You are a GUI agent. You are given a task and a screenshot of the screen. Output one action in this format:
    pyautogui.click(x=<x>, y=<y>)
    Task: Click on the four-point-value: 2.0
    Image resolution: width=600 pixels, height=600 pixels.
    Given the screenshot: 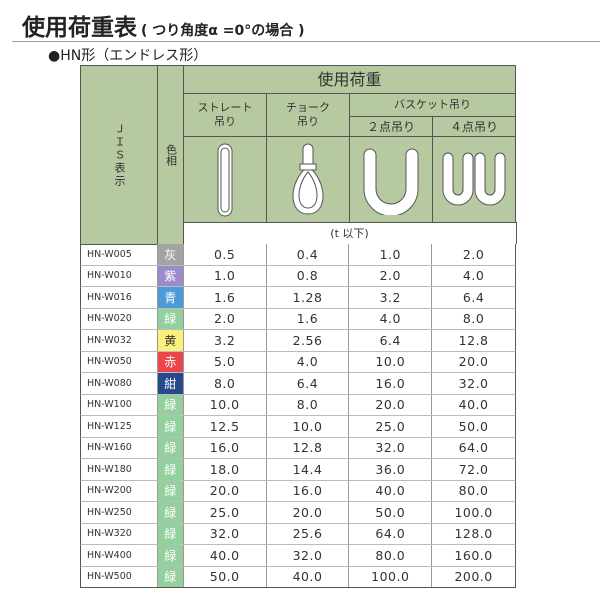 What is the action you would take?
    pyautogui.click(x=473, y=254)
    